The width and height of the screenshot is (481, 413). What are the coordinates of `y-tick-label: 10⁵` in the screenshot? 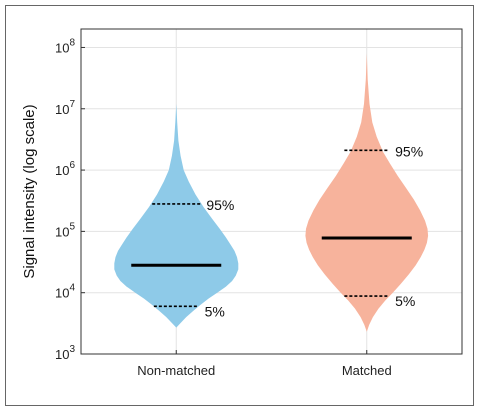 It's located at (65, 230).